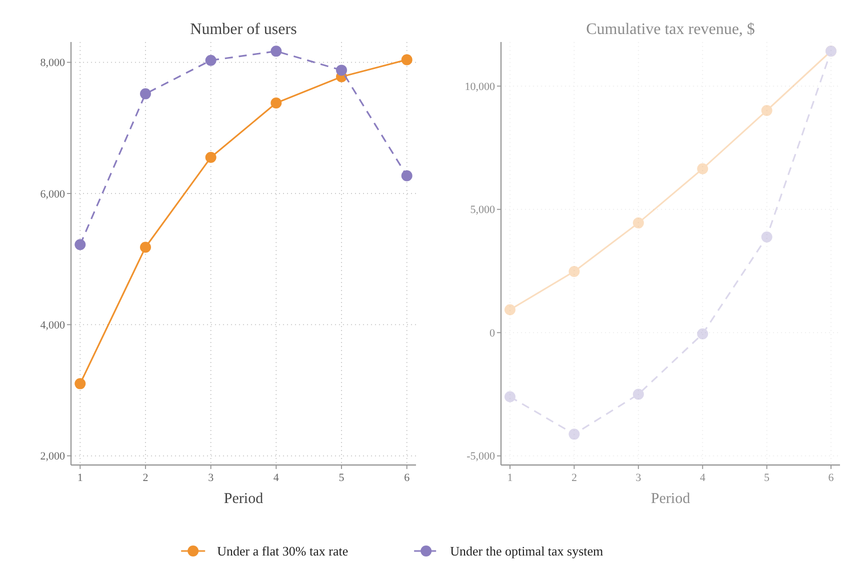 The height and width of the screenshot is (571, 848). Describe the element at coordinates (481, 456) in the screenshot. I see `y-tick-label: -5,000` at that location.